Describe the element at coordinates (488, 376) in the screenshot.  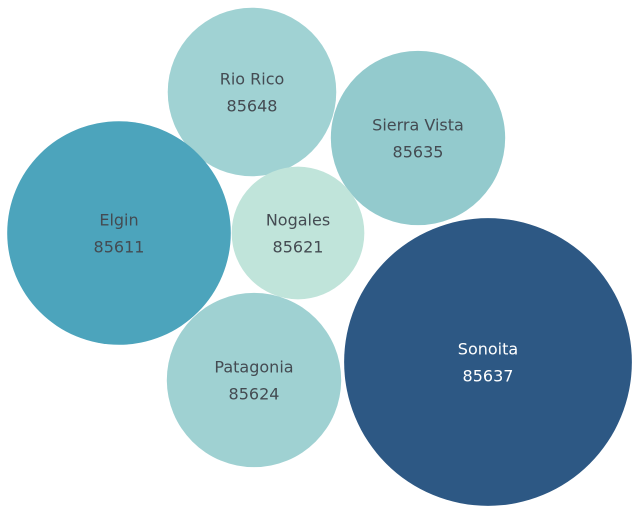
I see `bubble-label: 85637` at that location.